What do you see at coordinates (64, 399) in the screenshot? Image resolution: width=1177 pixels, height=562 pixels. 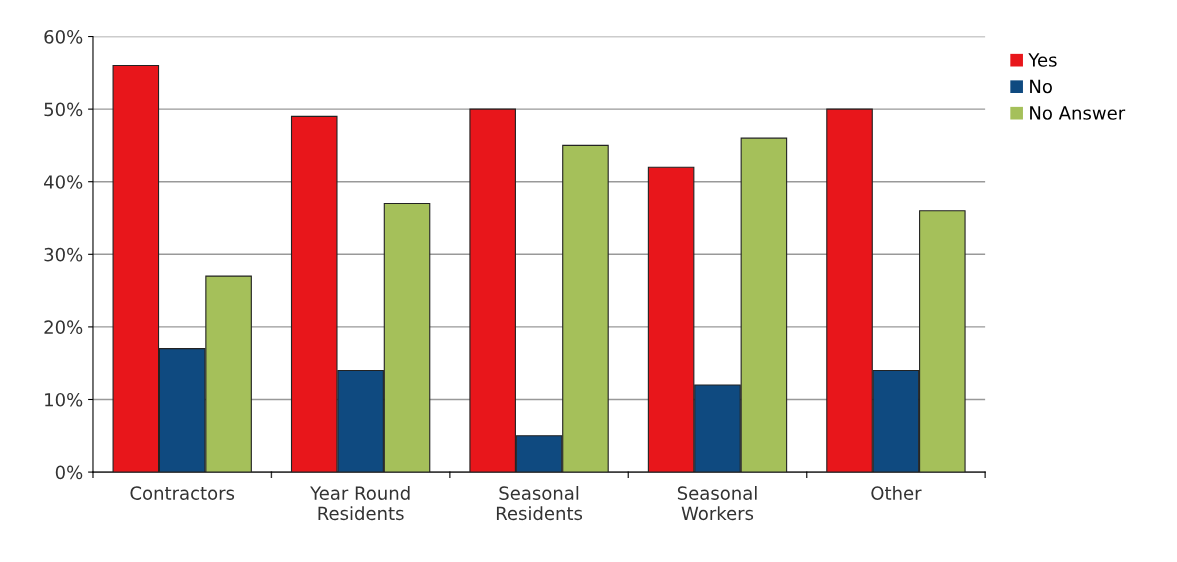 I see `y-tick-label: 10%` at bounding box center [64, 399].